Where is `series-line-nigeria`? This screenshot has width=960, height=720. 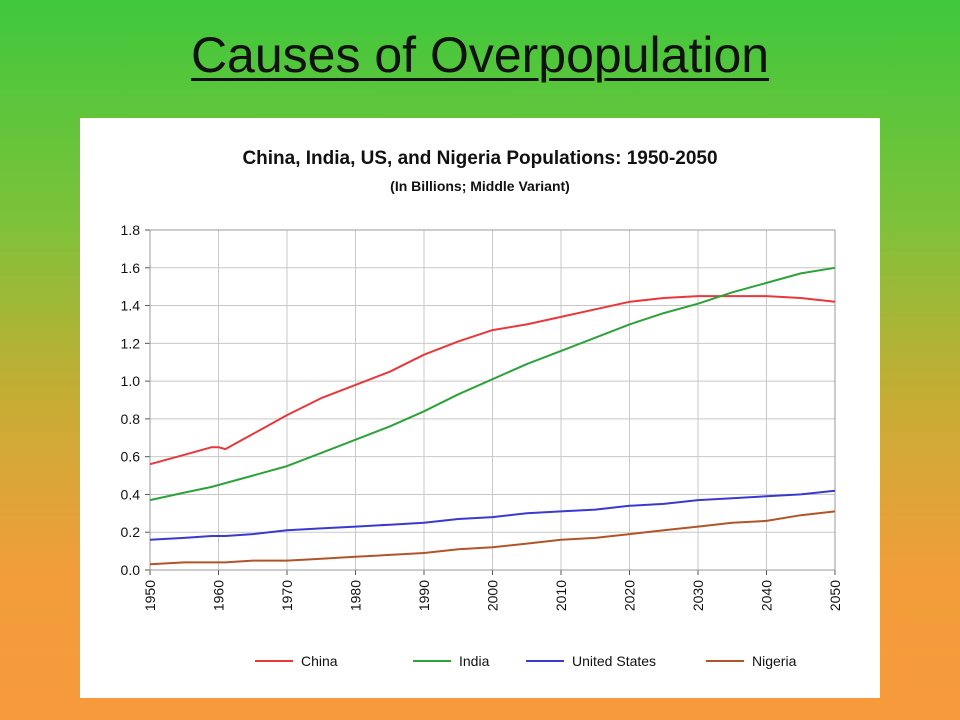 series-line-nigeria is located at coordinates (492, 538).